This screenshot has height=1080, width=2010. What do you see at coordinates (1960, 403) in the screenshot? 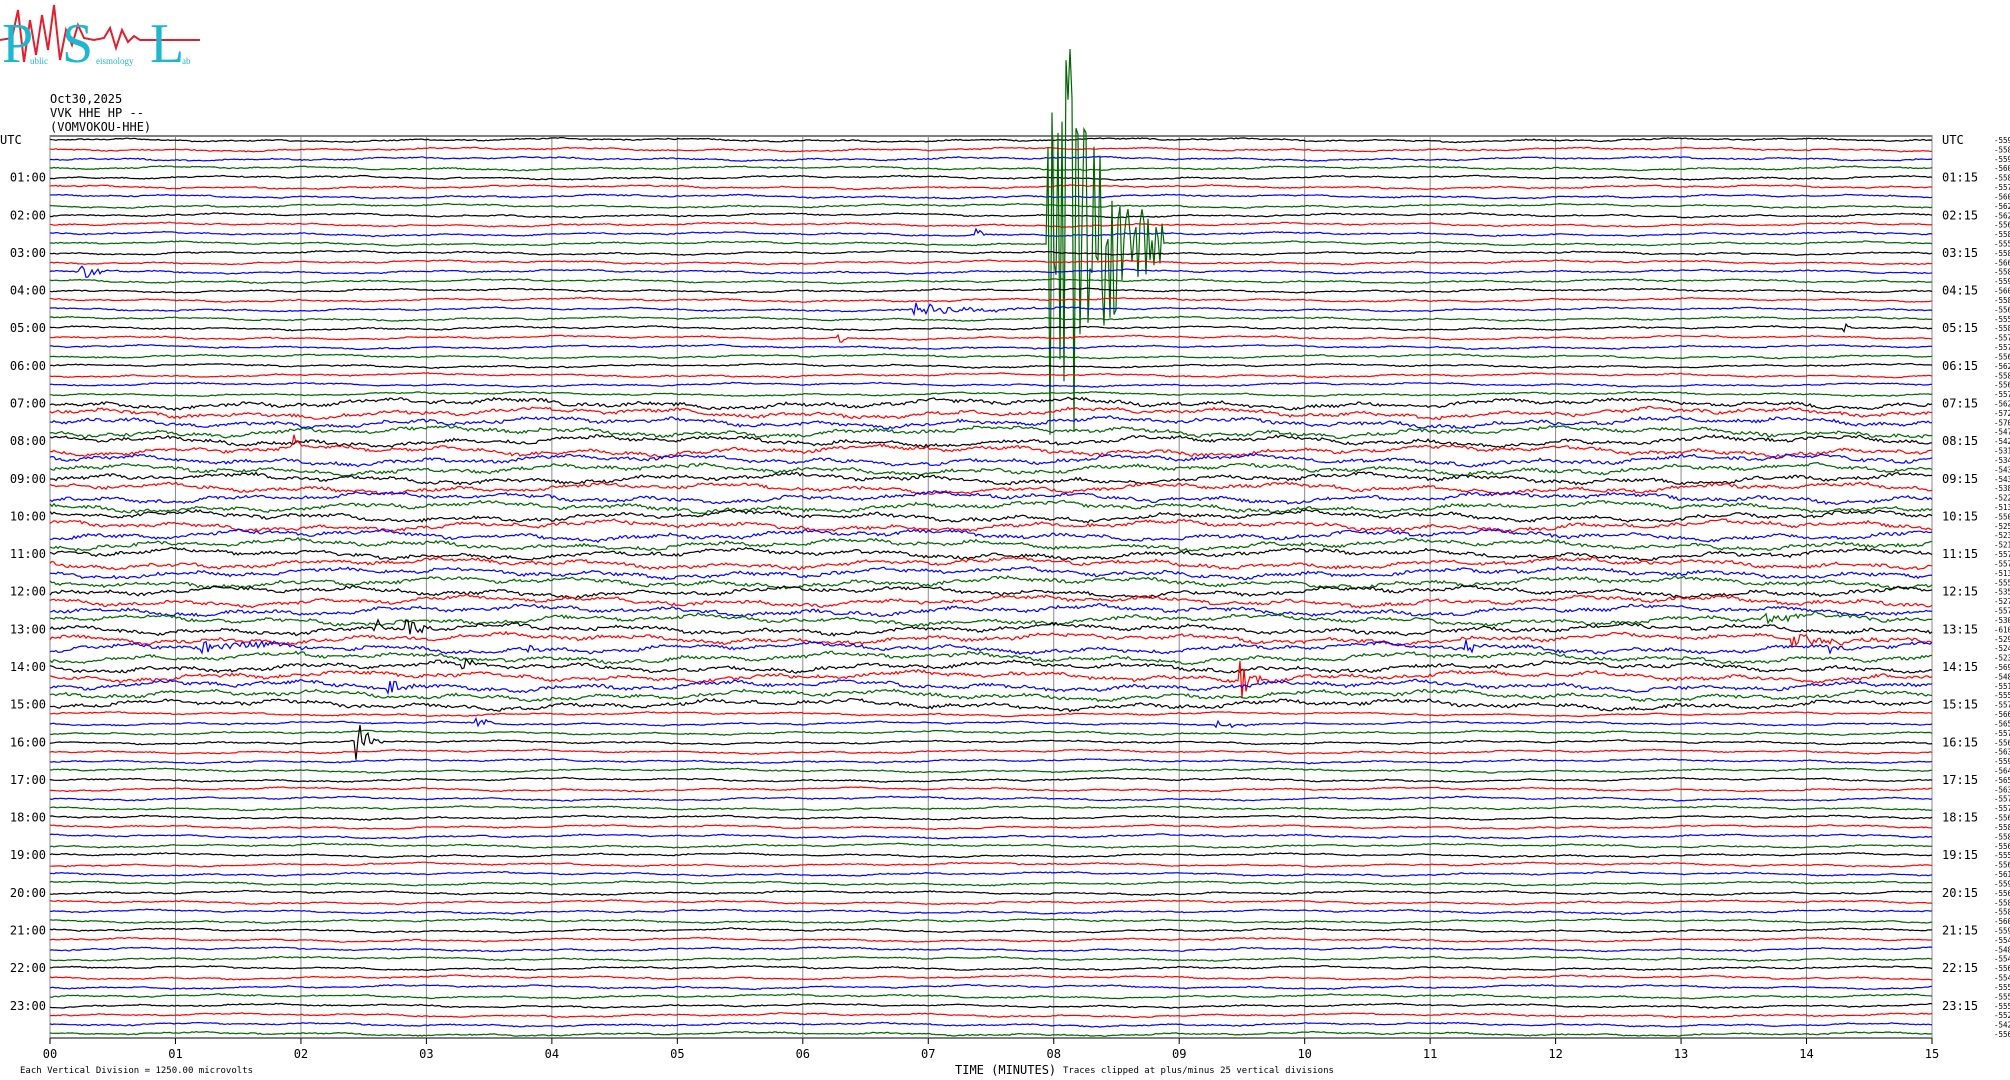
I see `right-hour-label: 07:15` at bounding box center [1960, 403].